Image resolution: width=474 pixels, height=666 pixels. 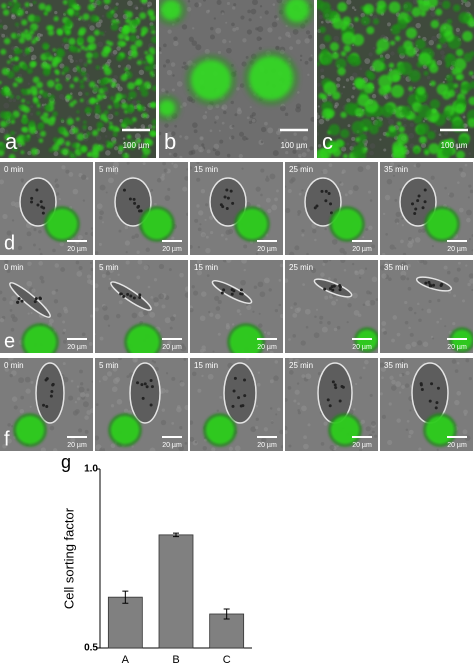 What do you see at coordinates (126, 660) in the screenshot?
I see `x-tick-label: A` at bounding box center [126, 660].